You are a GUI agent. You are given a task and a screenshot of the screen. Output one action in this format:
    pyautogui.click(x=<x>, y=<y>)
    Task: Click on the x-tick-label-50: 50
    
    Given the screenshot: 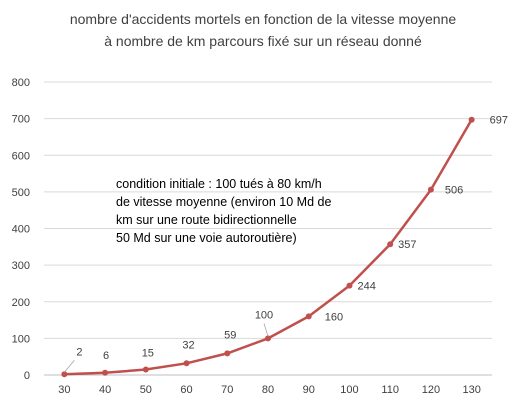 What is the action you would take?
    pyautogui.click(x=146, y=390)
    